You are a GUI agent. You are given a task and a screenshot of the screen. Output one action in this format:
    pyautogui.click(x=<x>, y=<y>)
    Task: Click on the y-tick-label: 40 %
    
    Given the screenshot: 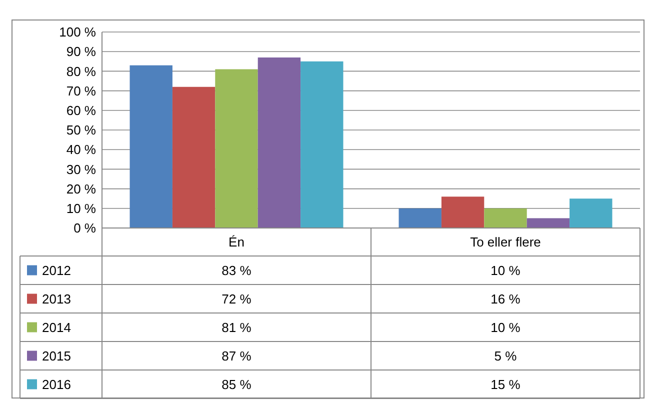 What is the action you would take?
    pyautogui.click(x=81, y=150)
    